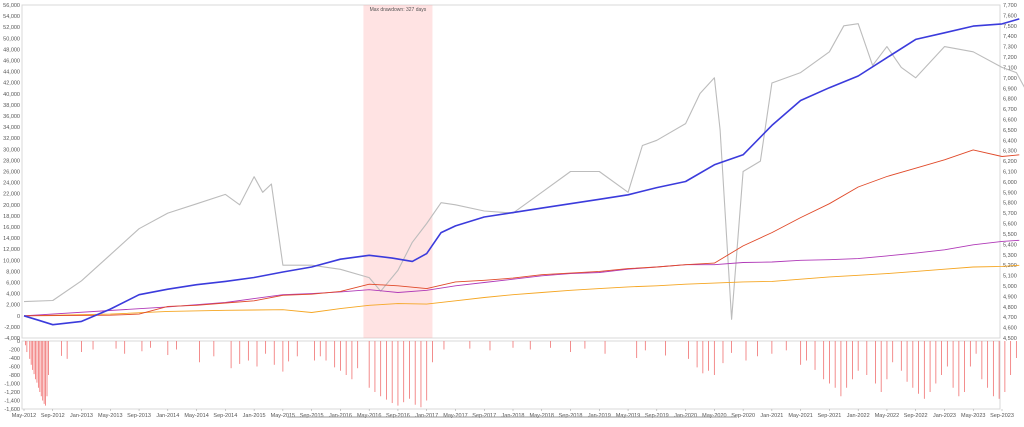 The width and height of the screenshot is (1024, 427). Describe the element at coordinates (1010, 48) in the screenshot. I see `right-tick-label: 7,300` at that location.